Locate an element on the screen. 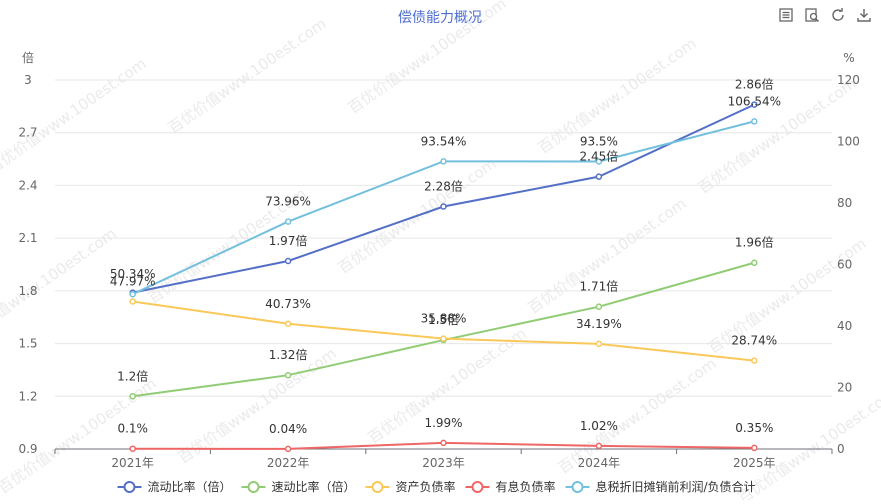  legend-item: 息税折旧摊销前利润/负债合计 is located at coordinates (660, 486).